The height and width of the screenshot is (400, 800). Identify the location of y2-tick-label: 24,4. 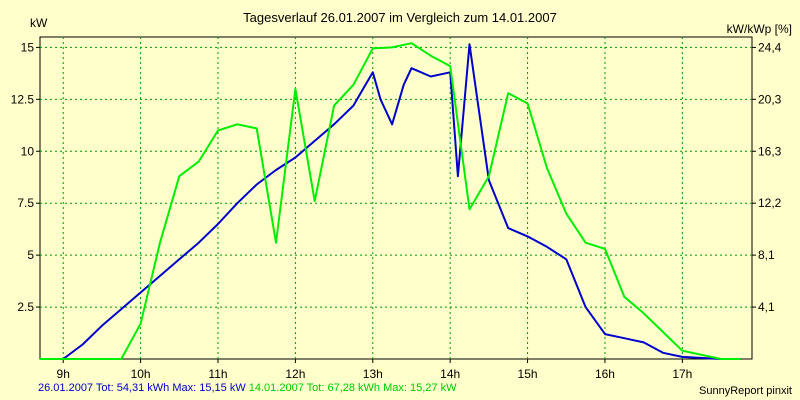
(770, 47).